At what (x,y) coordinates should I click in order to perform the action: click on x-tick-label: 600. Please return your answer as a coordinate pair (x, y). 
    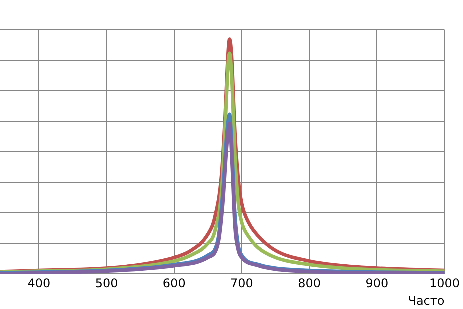
    Looking at the image, I should click on (174, 283).